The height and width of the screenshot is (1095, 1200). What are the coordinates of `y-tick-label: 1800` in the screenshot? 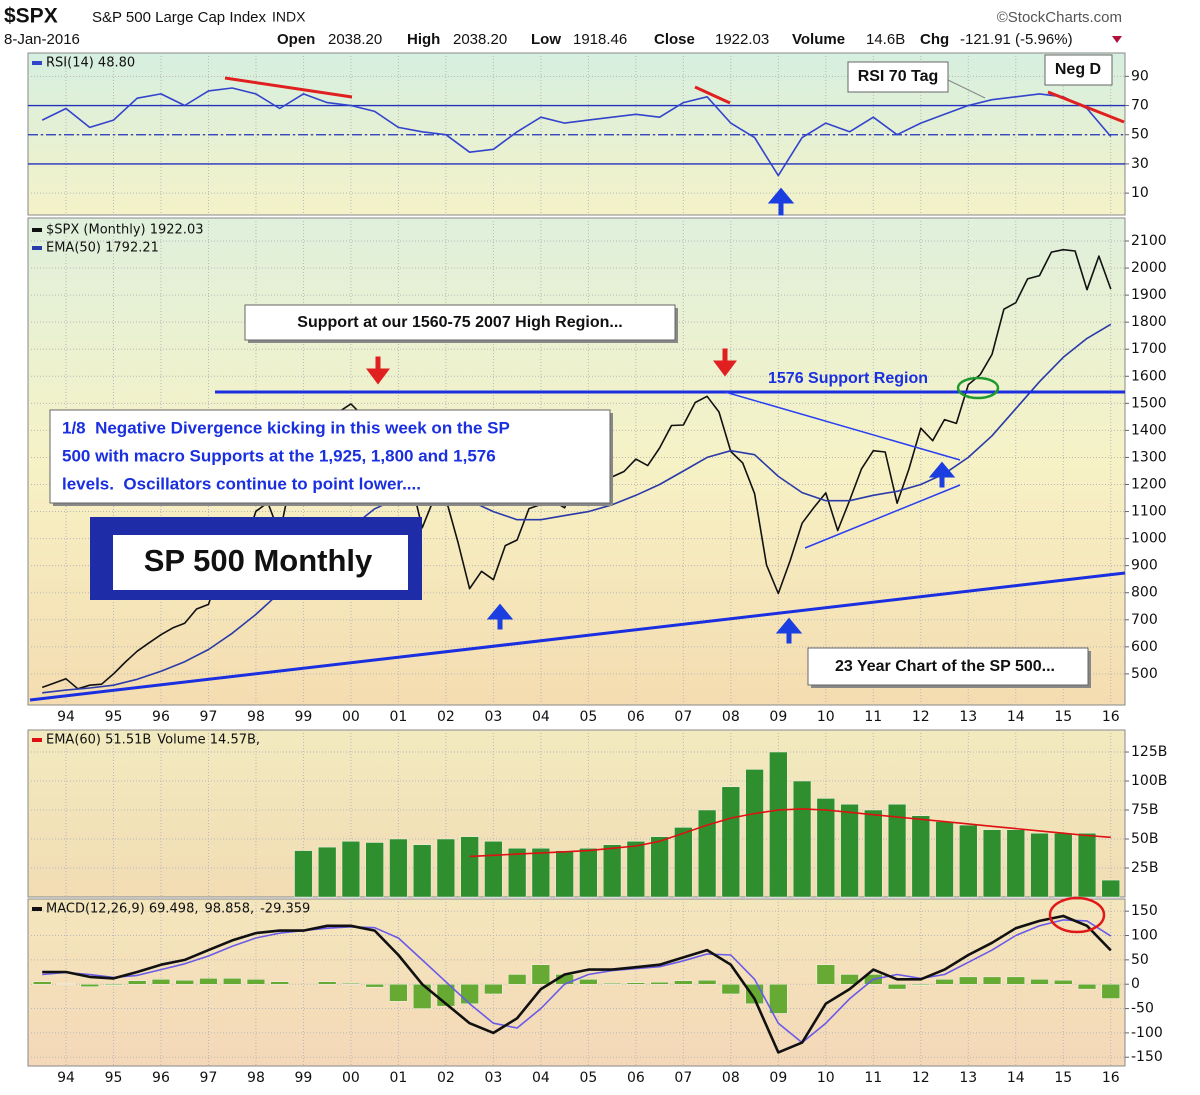 It's located at (1149, 322).